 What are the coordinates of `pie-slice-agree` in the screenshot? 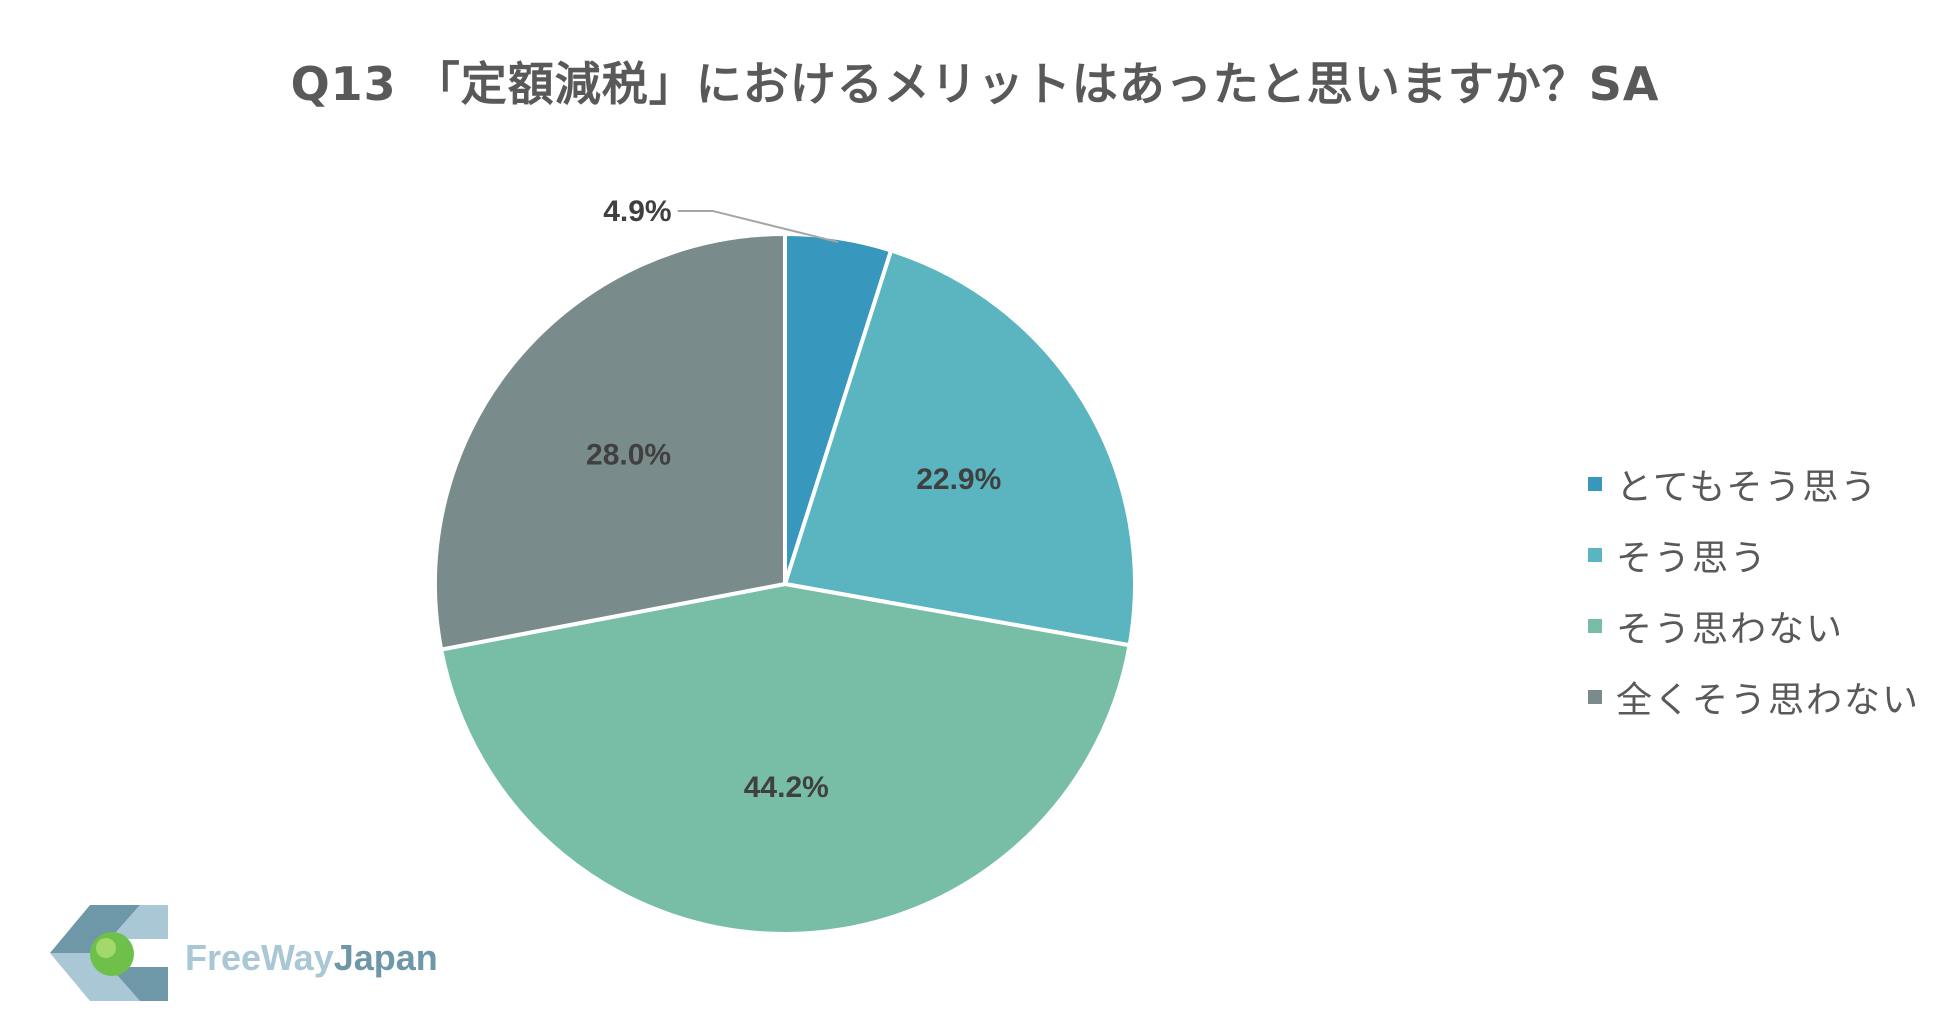 It's located at (960, 448).